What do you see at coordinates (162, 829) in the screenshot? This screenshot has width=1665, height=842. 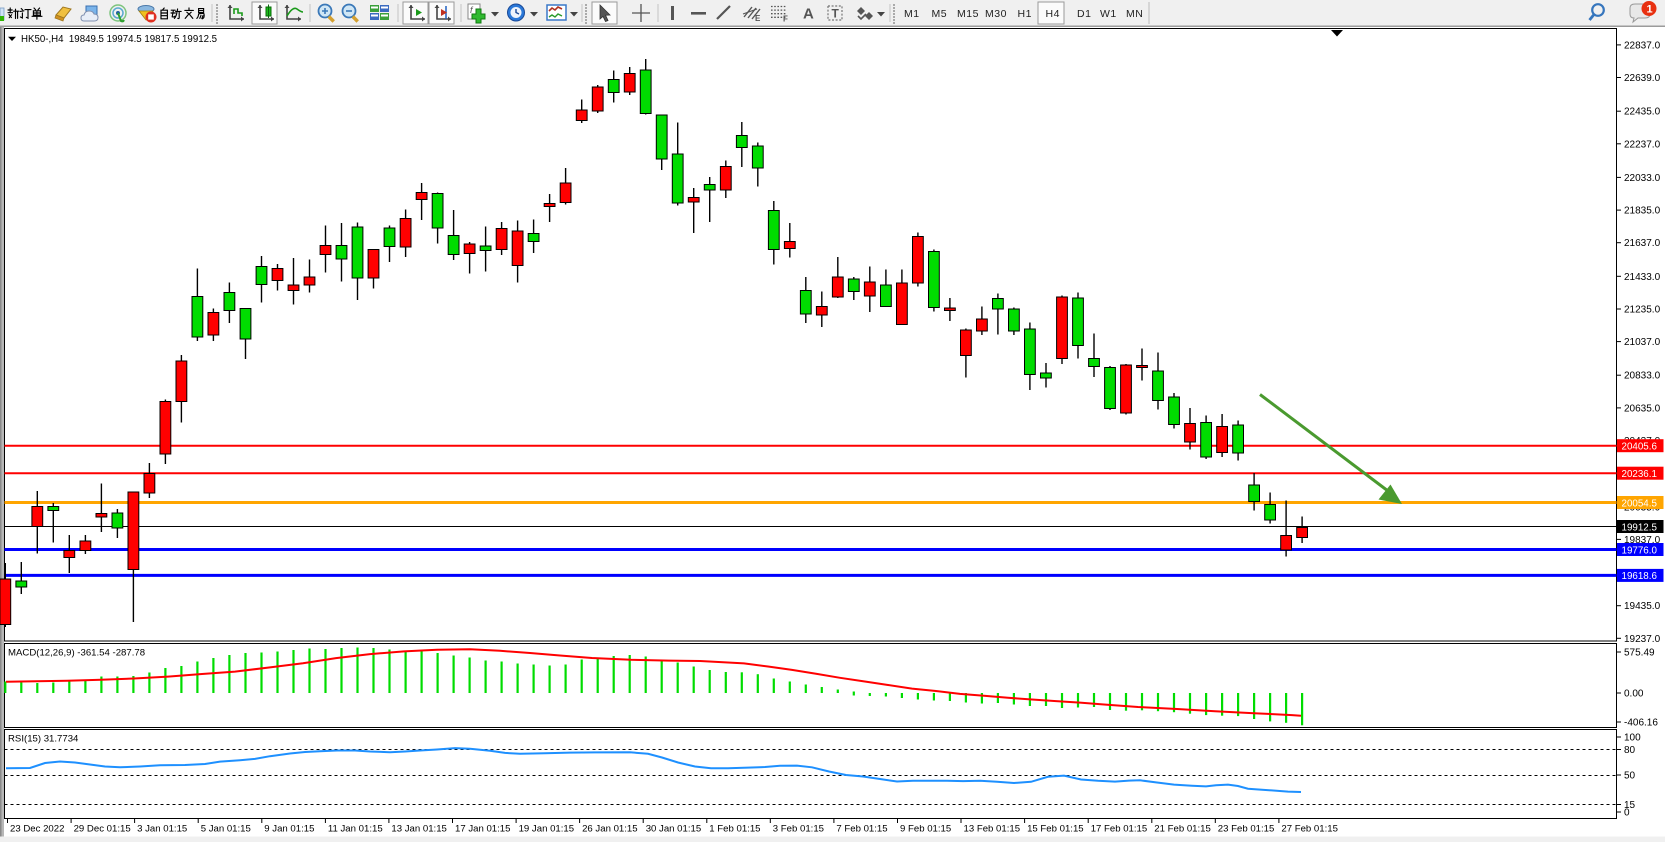 I see `svg-text: 3 Jan 01:15` at bounding box center [162, 829].